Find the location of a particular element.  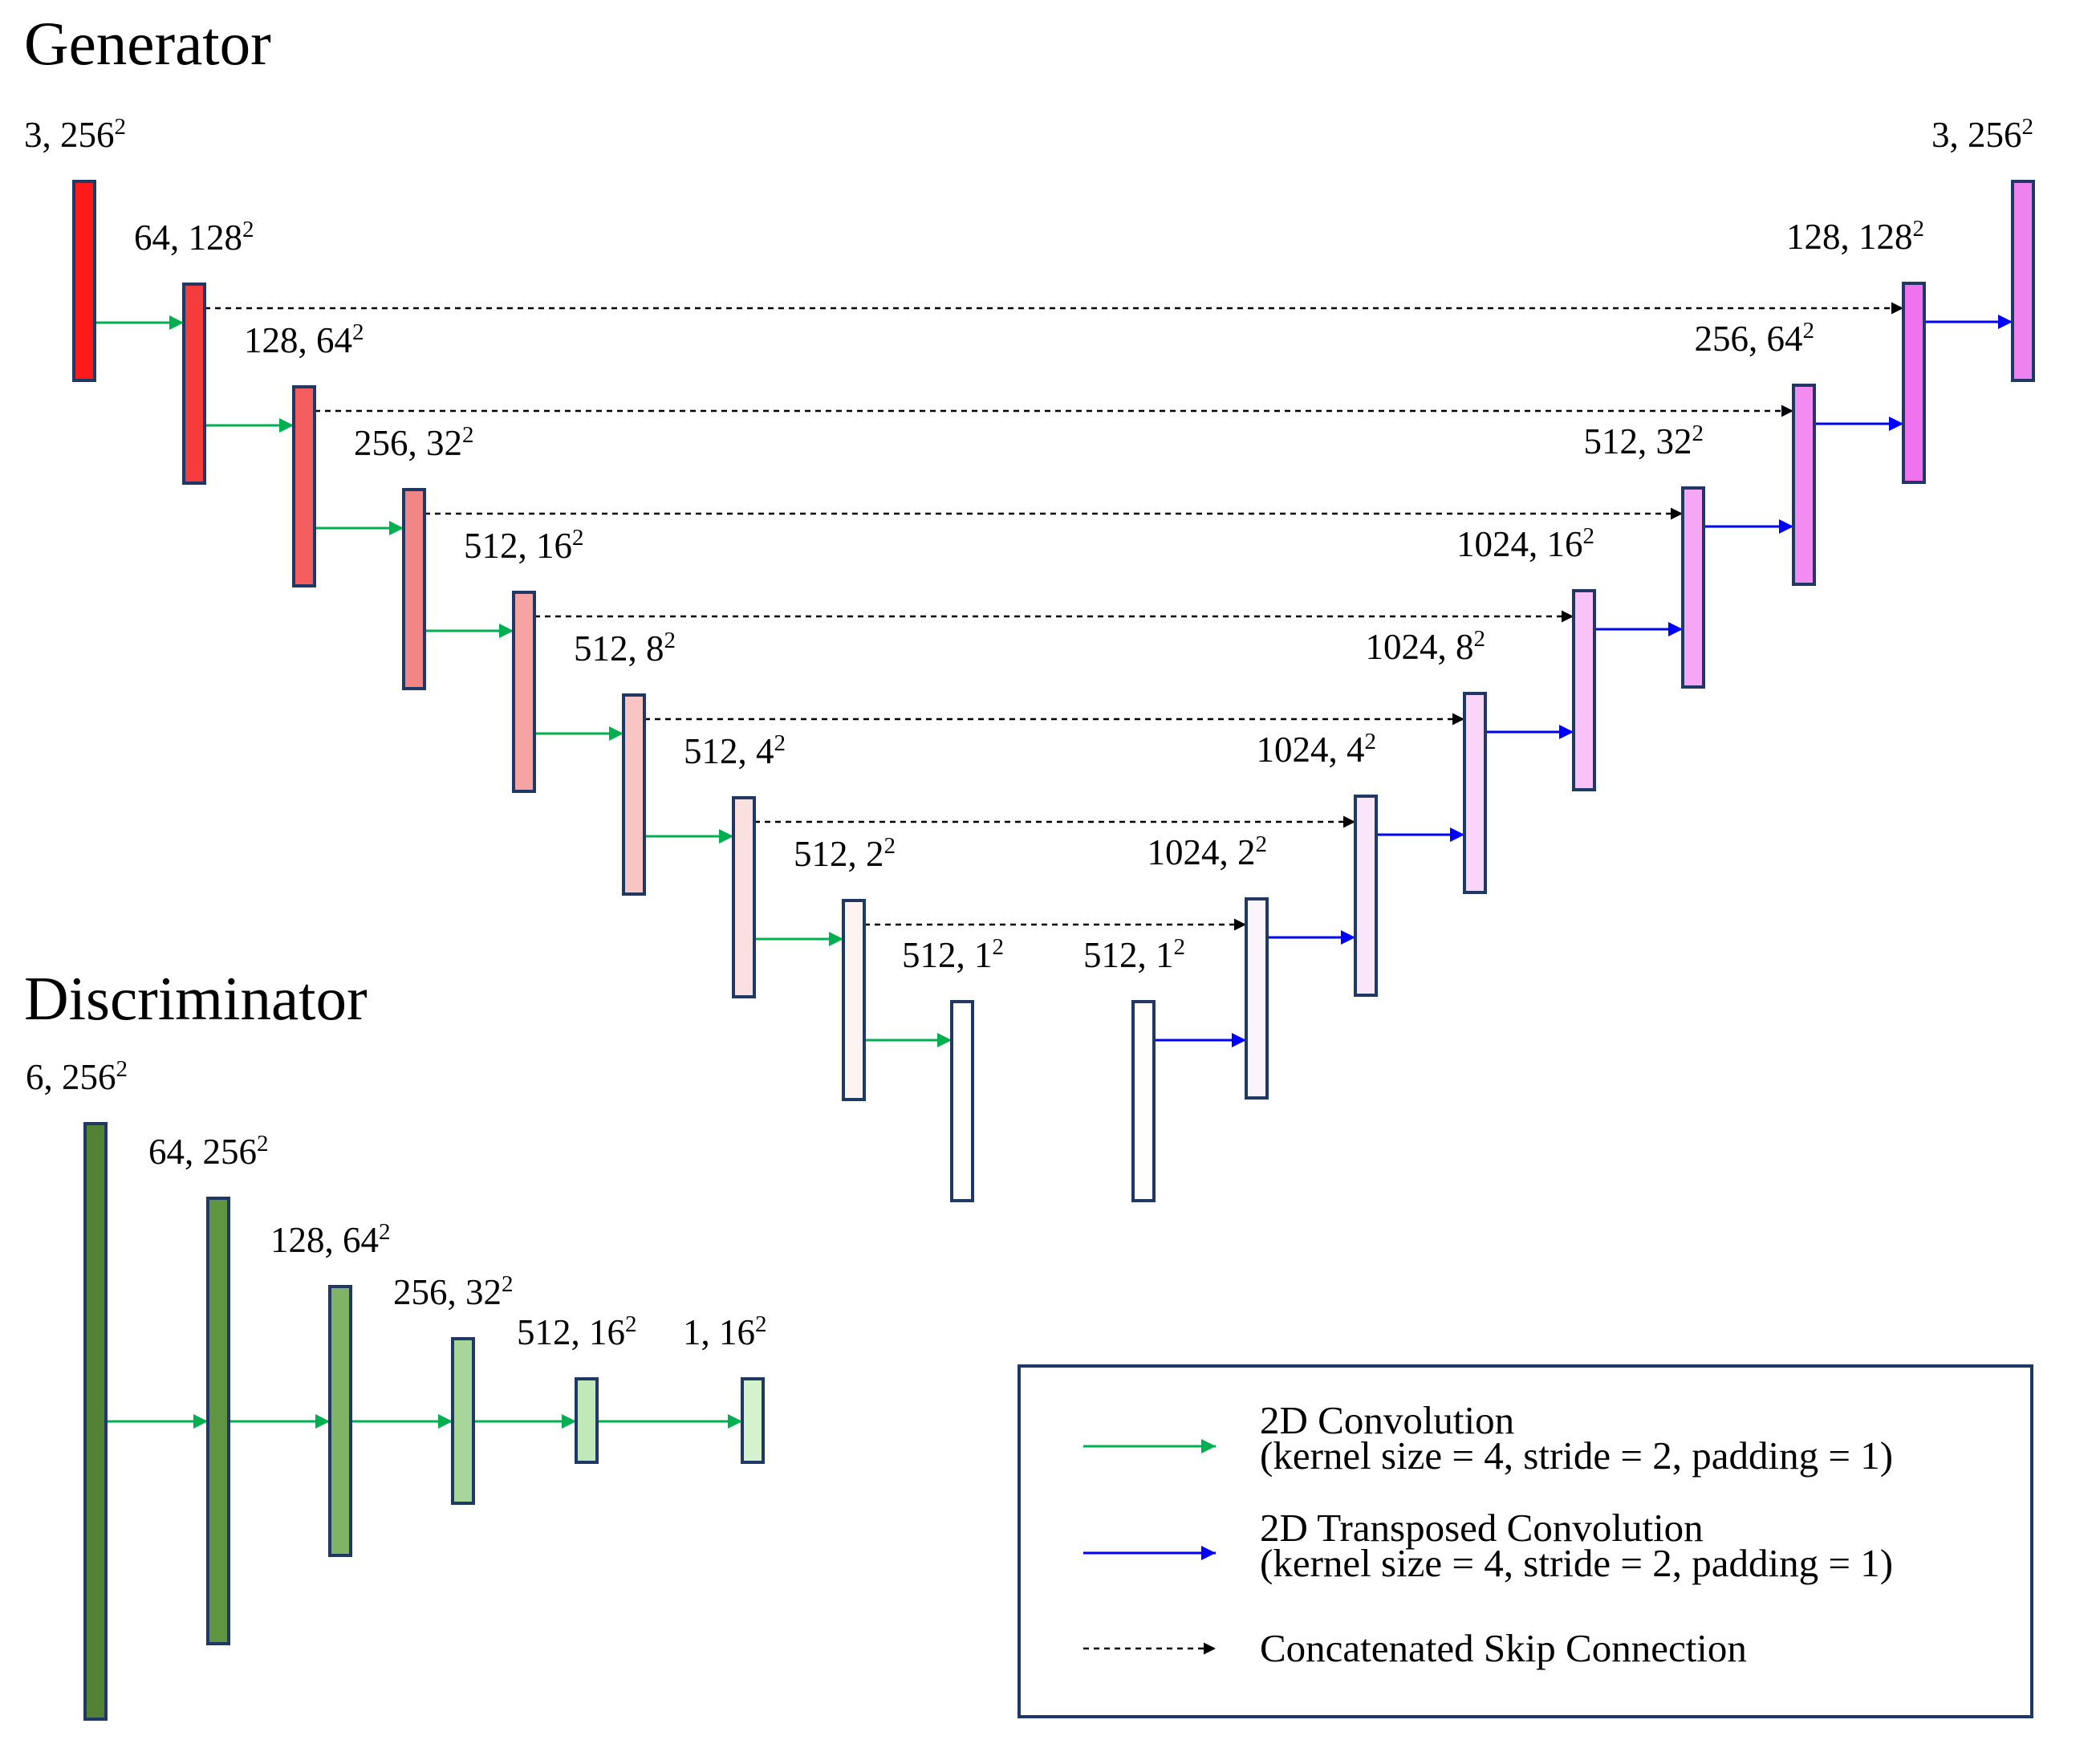

encoder-label-0: 3, 2562 is located at coordinates (75, 134).